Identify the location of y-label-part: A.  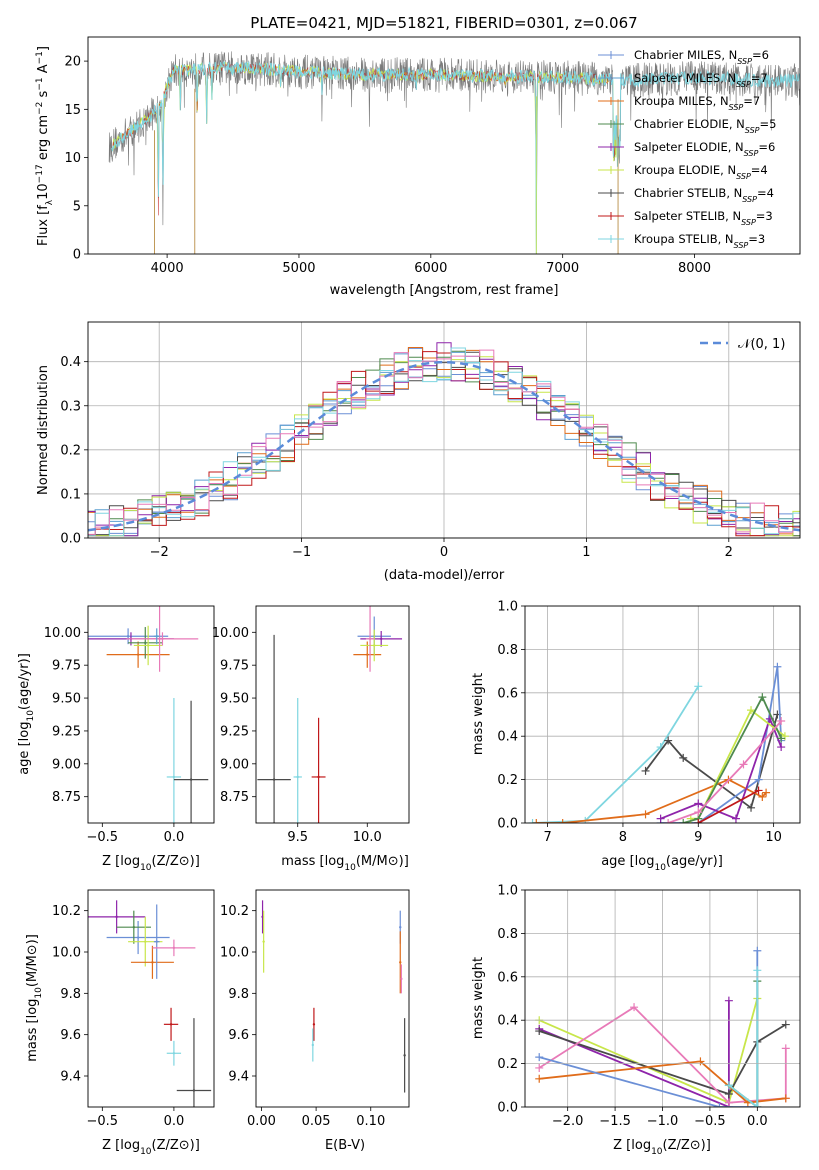
(43, 70).